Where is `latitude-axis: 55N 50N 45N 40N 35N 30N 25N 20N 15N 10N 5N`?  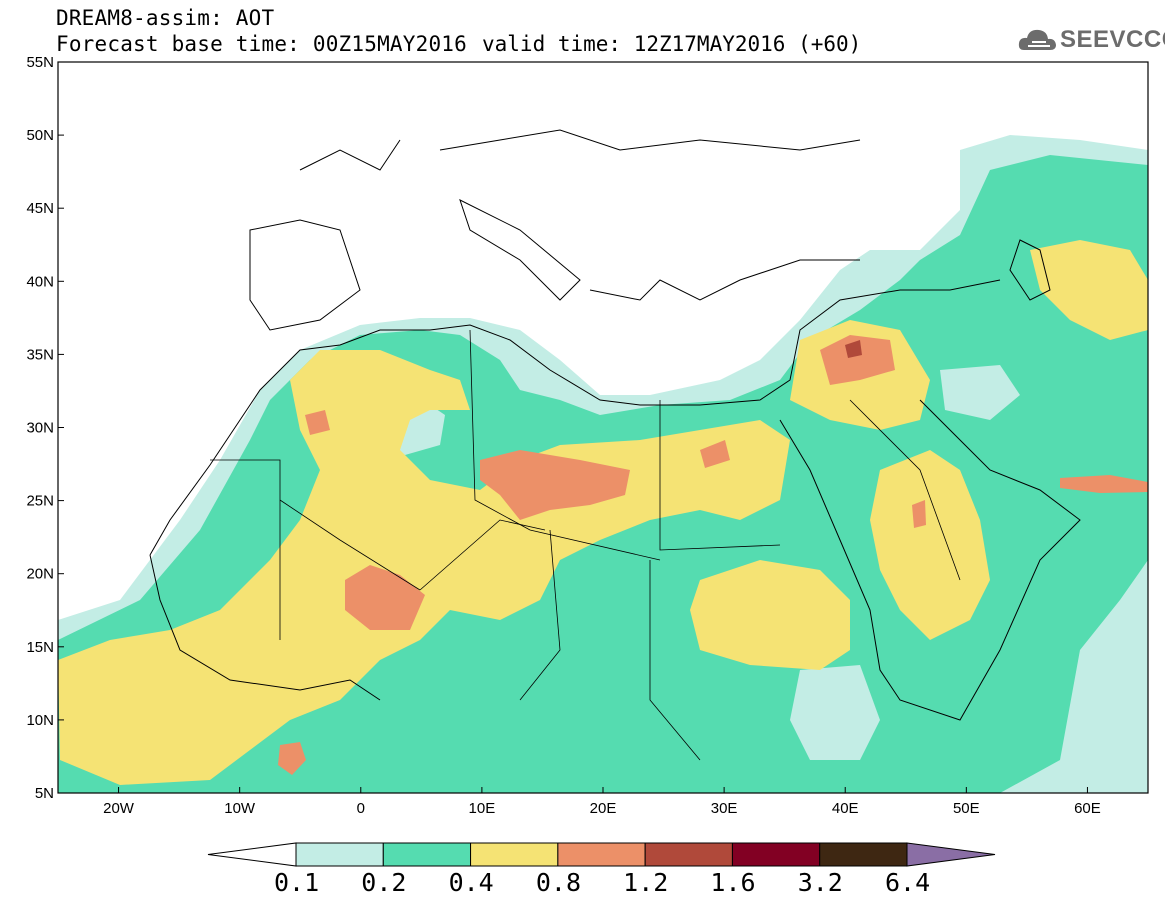
latitude-axis: 55N 50N 45N 40N 35N 30N 25N 20N 15N 10N 5N is located at coordinates (45, 428).